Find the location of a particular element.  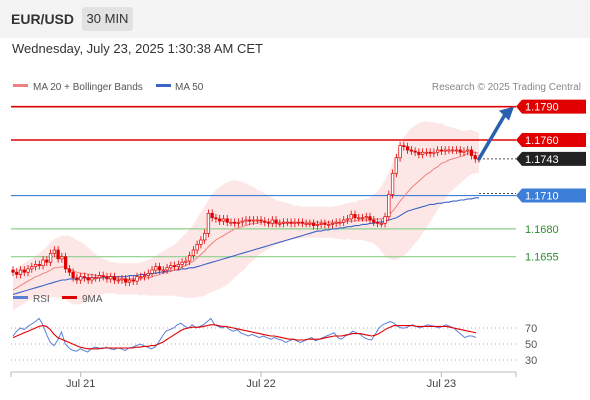

target-arrow-head is located at coordinates (506, 113).